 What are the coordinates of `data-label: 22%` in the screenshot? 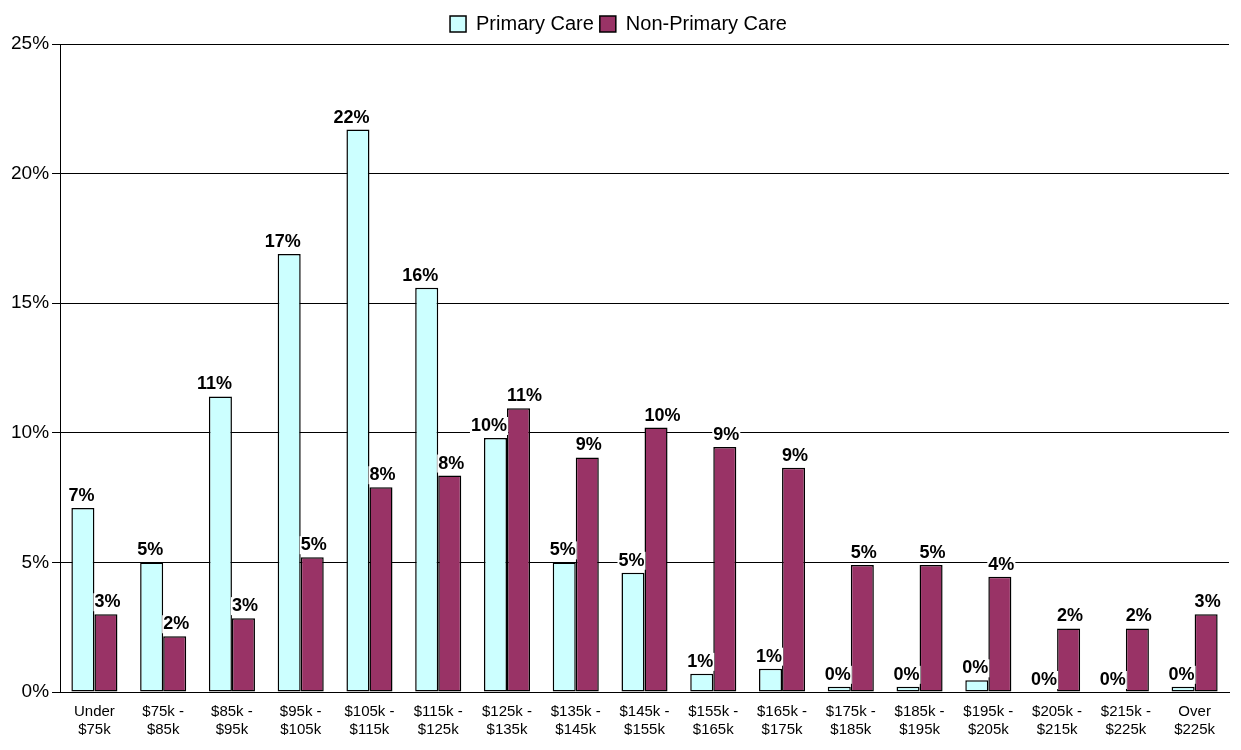 It's located at (351, 116).